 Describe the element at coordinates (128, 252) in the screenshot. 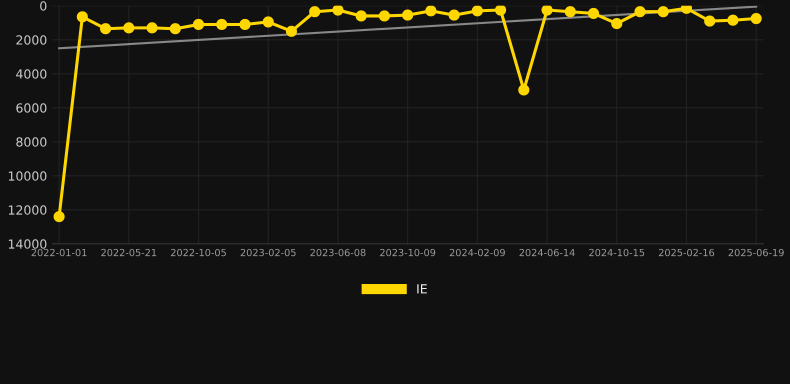

I see `x-tick-label: 2022-05-21` at that location.